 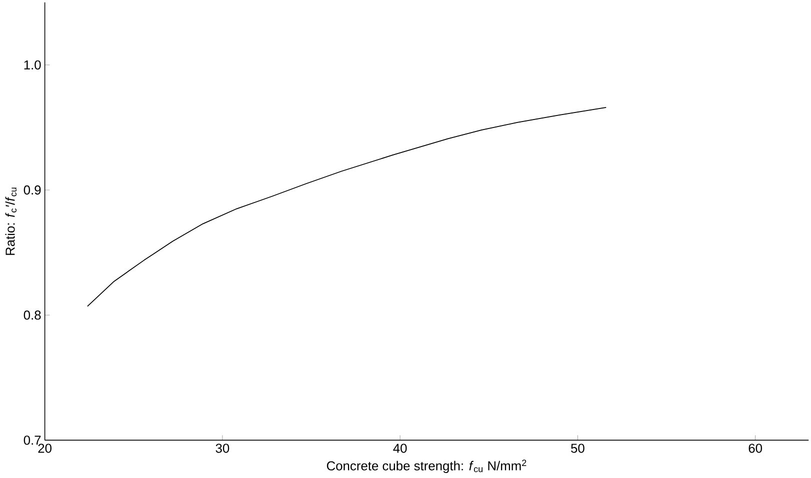 I want to click on y-tick-label: 0.8, so click(x=32, y=315).